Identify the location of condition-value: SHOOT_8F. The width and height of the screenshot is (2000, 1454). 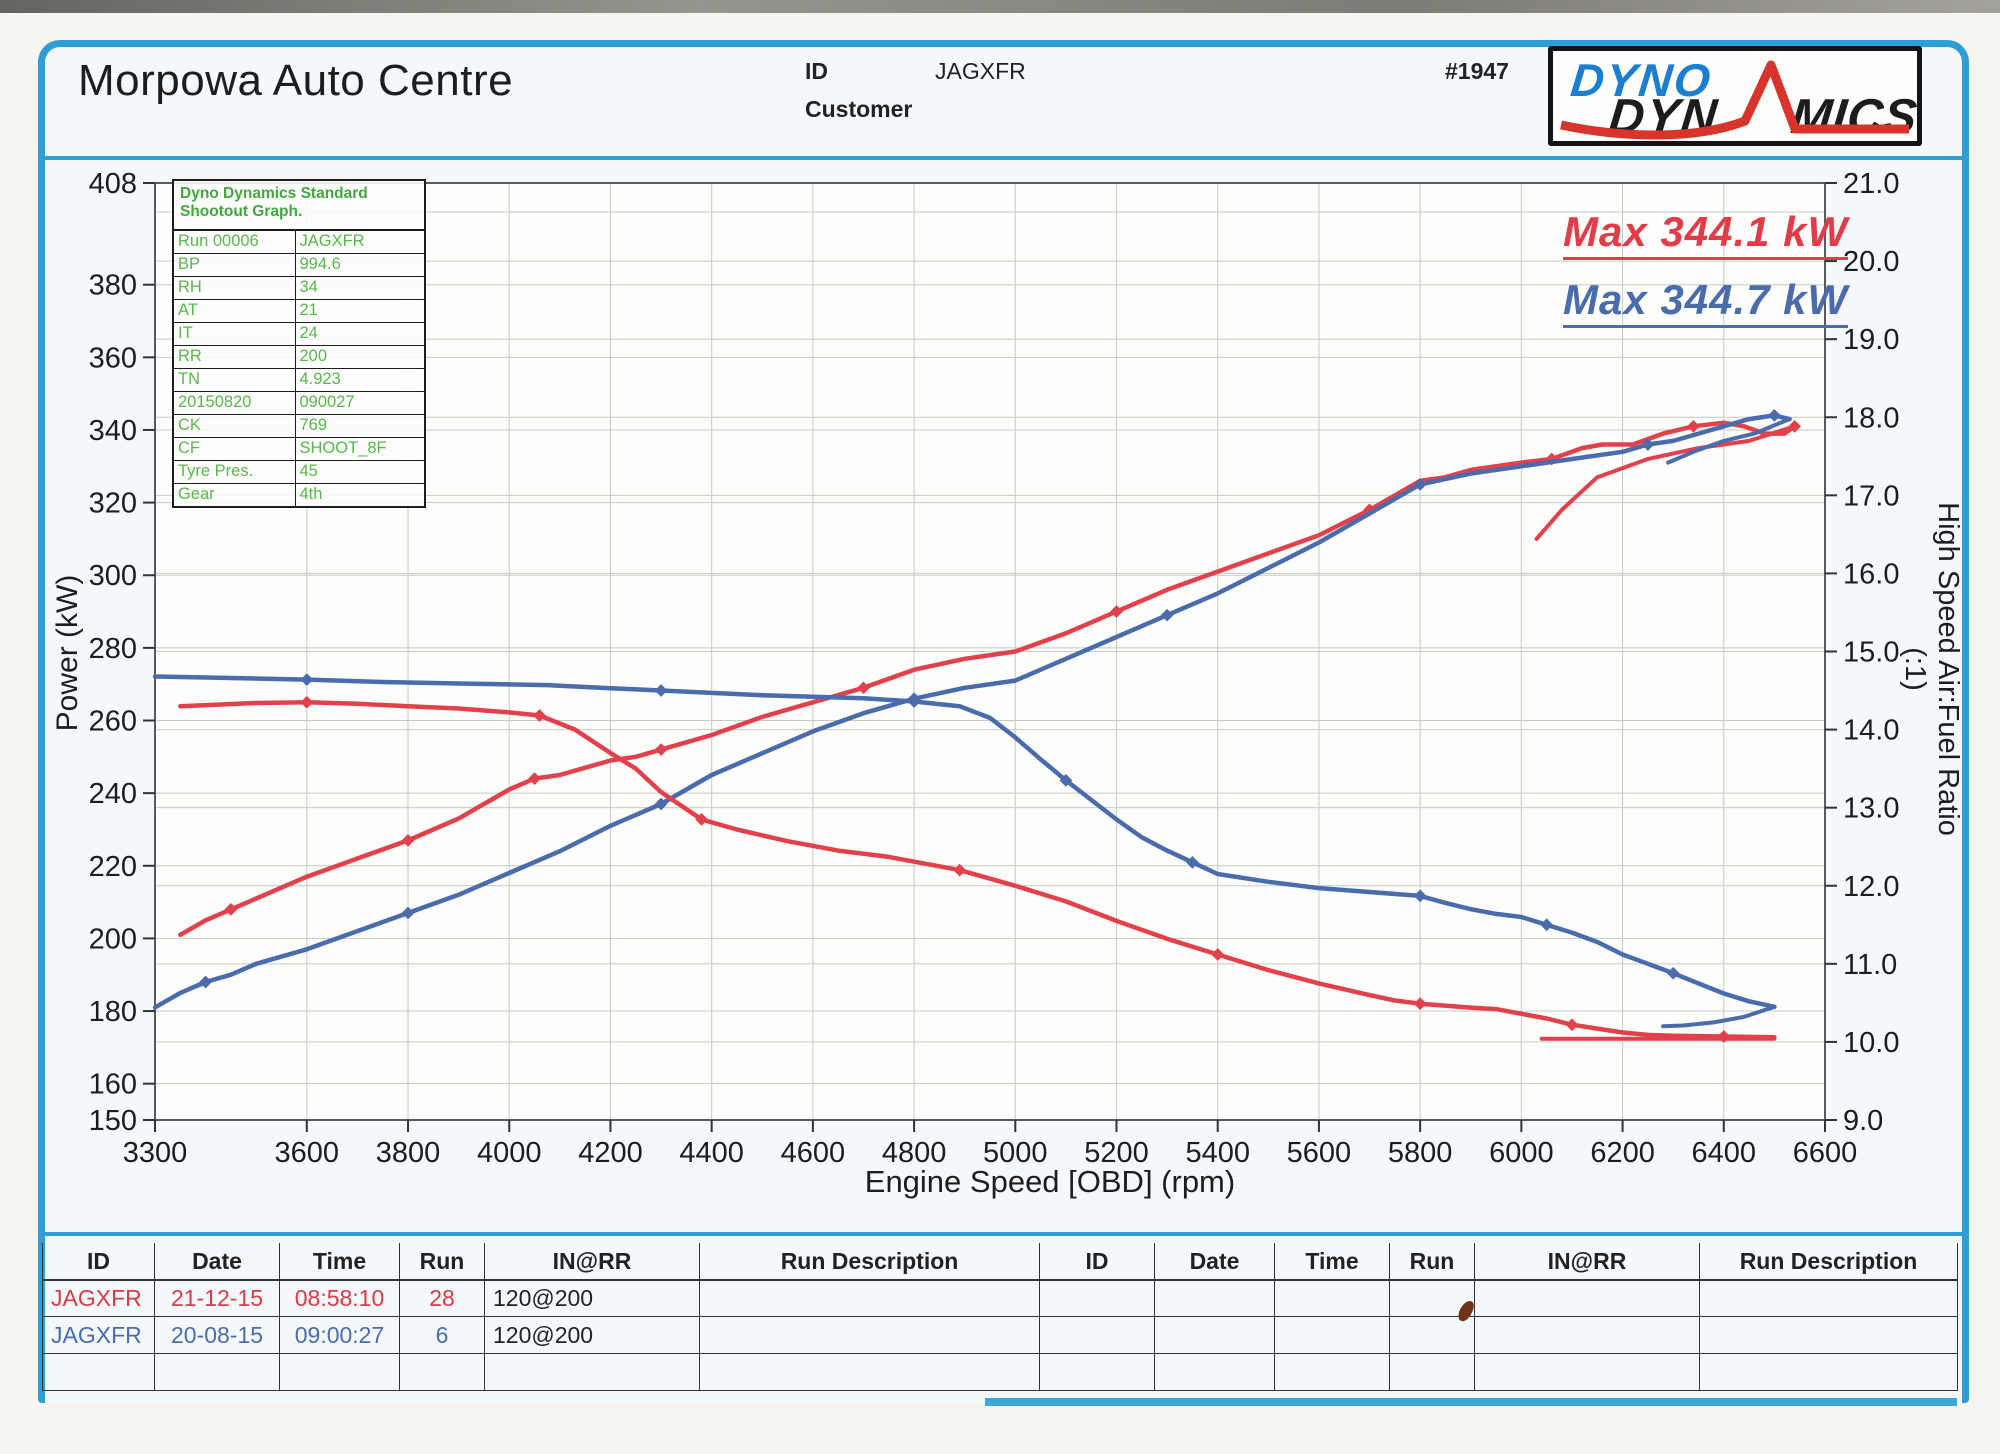
(343, 447).